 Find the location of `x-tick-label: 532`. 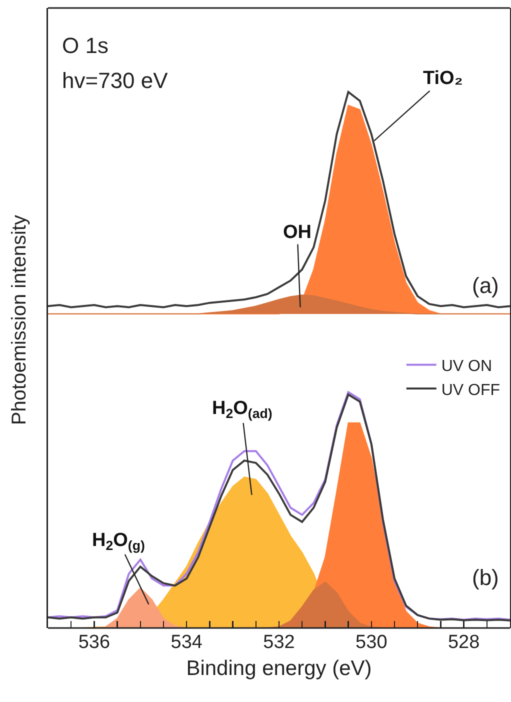

x-tick-label: 532 is located at coordinates (279, 642).